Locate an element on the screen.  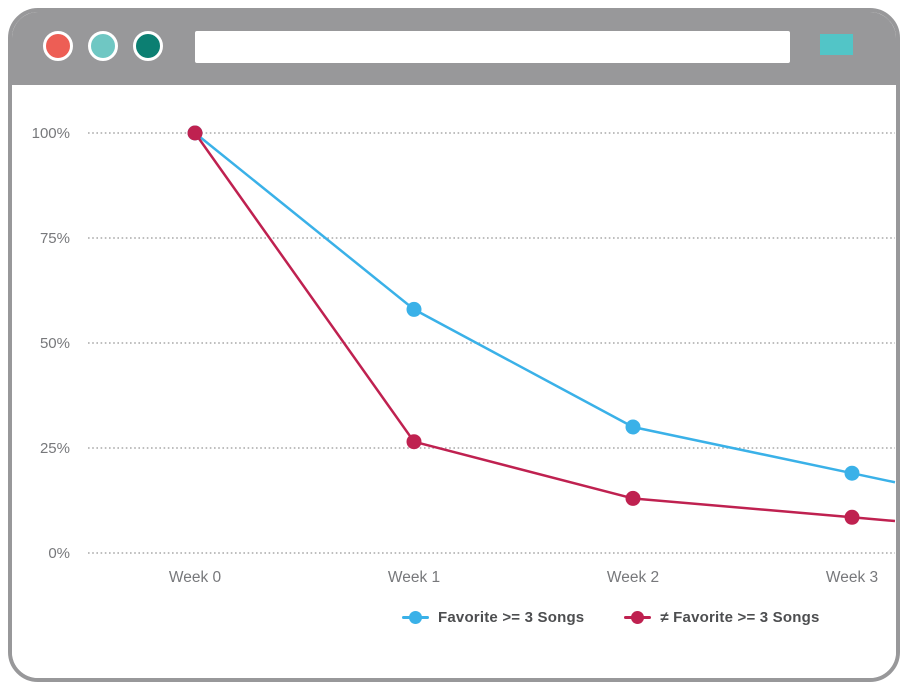
legend-label: ≠ Favorite >= 3 Songs is located at coordinates (740, 617).